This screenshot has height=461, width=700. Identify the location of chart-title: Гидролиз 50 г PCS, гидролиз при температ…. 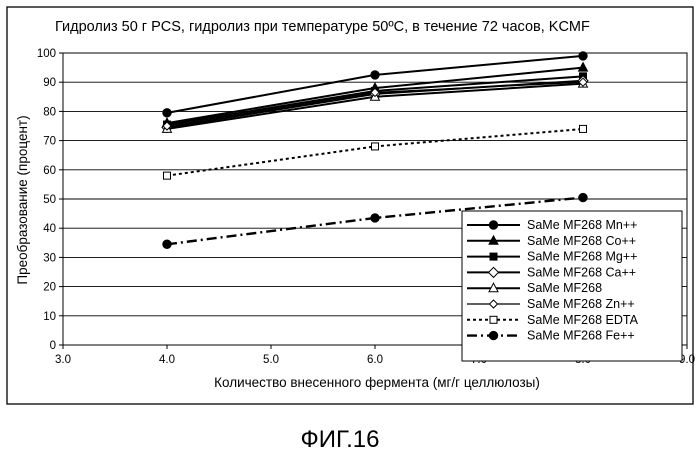
(322, 27).